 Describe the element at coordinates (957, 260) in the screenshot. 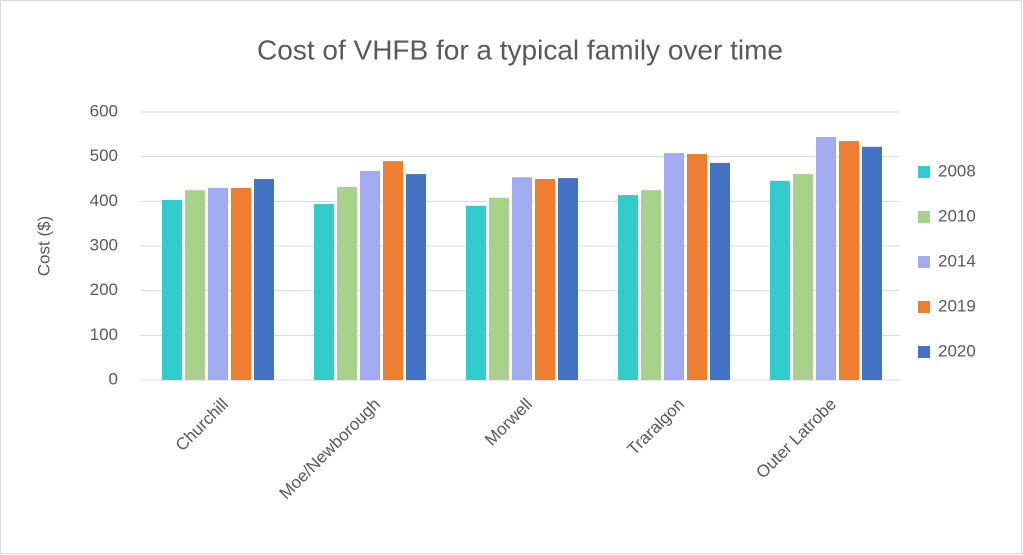

I see `legend-label: 2014` at that location.